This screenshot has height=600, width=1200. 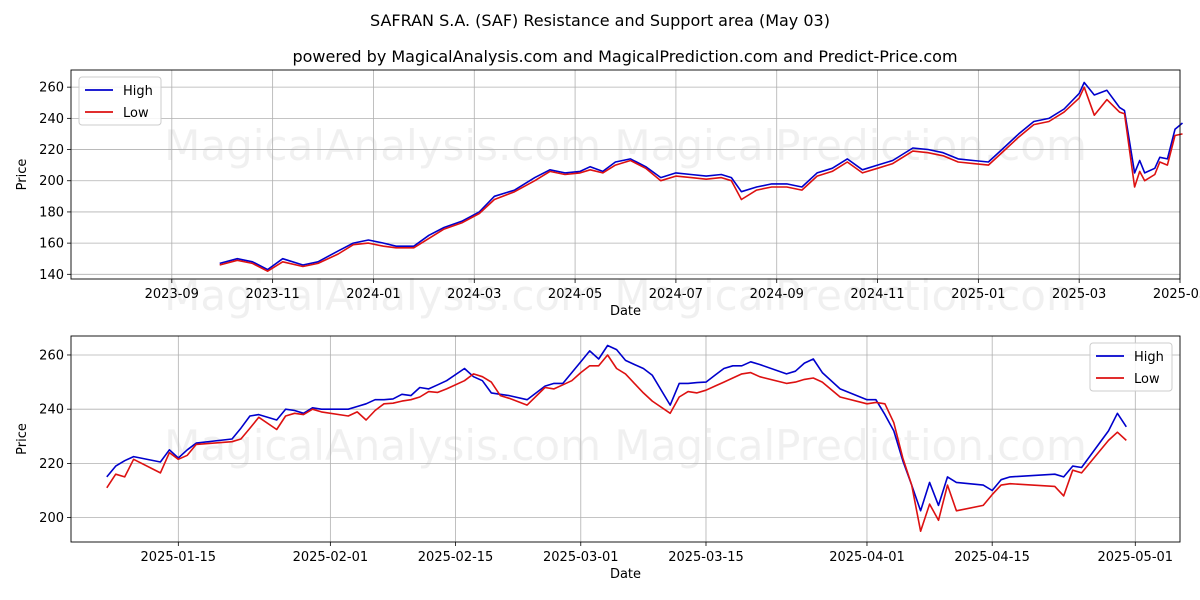 What do you see at coordinates (172, 294) in the screenshot?
I see `x-tick-label: 2023-09` at bounding box center [172, 294].